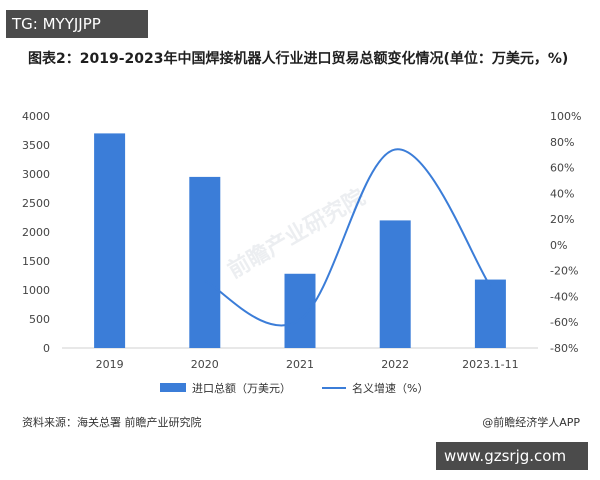  I want to click on source-label: 资料来源：海关总署 前瞻产业研究院, so click(112, 422).